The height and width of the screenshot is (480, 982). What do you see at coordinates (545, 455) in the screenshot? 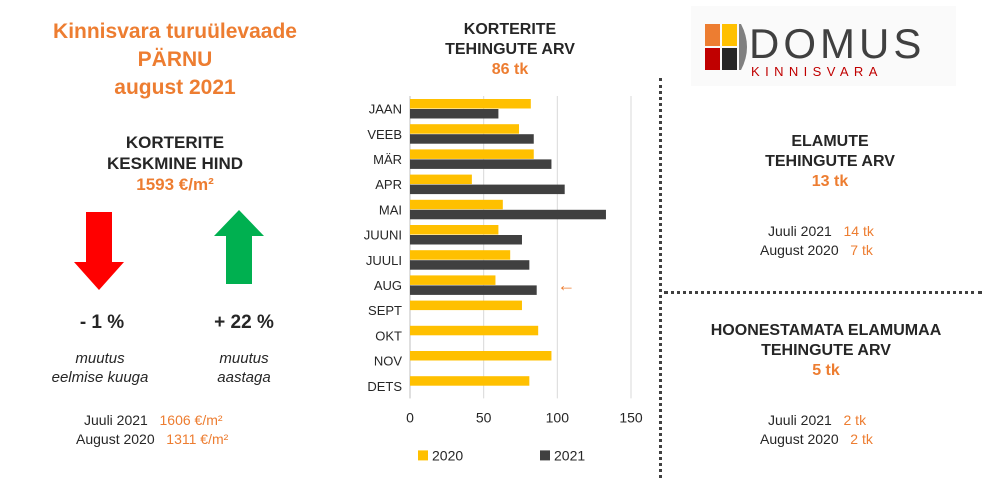
I see `legend-swatch-2021` at bounding box center [545, 455].